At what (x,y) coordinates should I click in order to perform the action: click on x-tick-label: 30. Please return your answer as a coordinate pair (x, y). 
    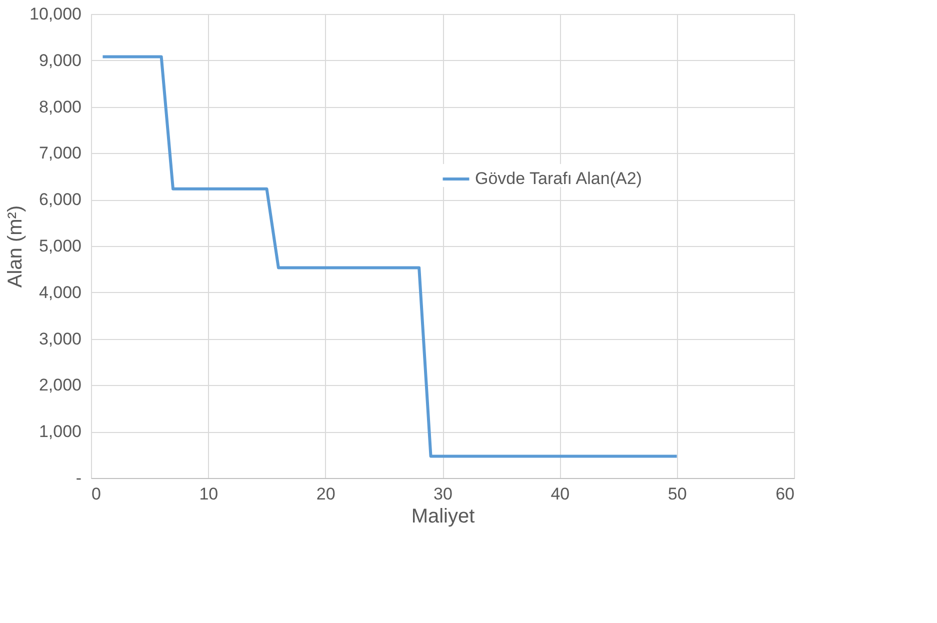
    Looking at the image, I should click on (443, 494).